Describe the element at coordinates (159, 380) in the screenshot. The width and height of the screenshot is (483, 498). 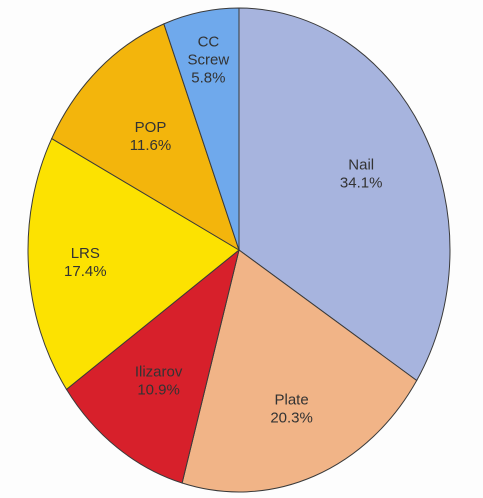
I see `slice-label-ilizarov: Ilizarov 10.9%` at that location.